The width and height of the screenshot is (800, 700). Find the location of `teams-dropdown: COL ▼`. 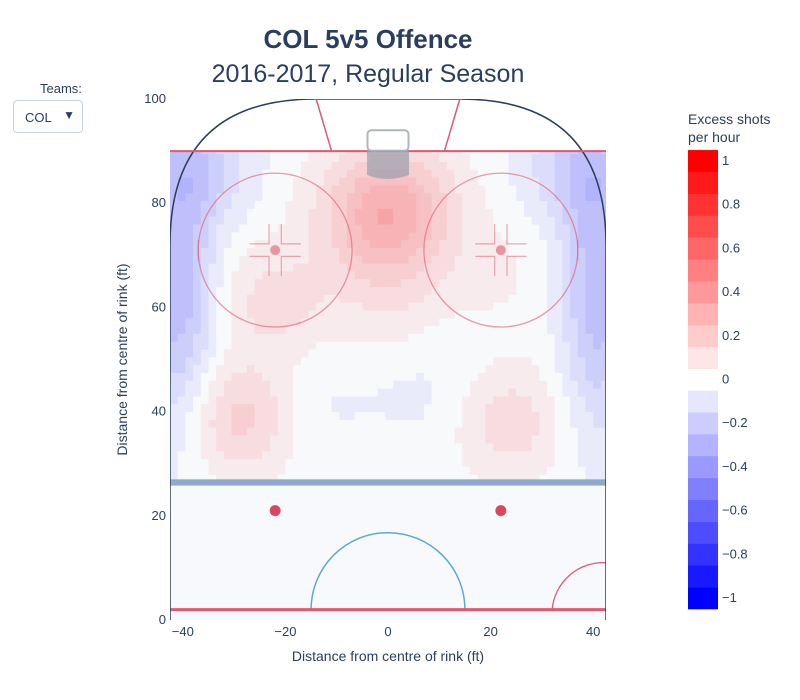

teams-dropdown: COL ▼ is located at coordinates (48, 116).